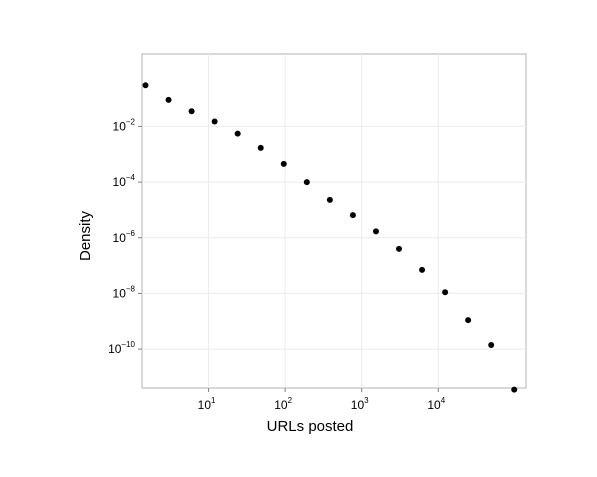 This screenshot has height=477, width=597. Describe the element at coordinates (131, 177) in the screenshot. I see `tick-exponent: −4` at that location.